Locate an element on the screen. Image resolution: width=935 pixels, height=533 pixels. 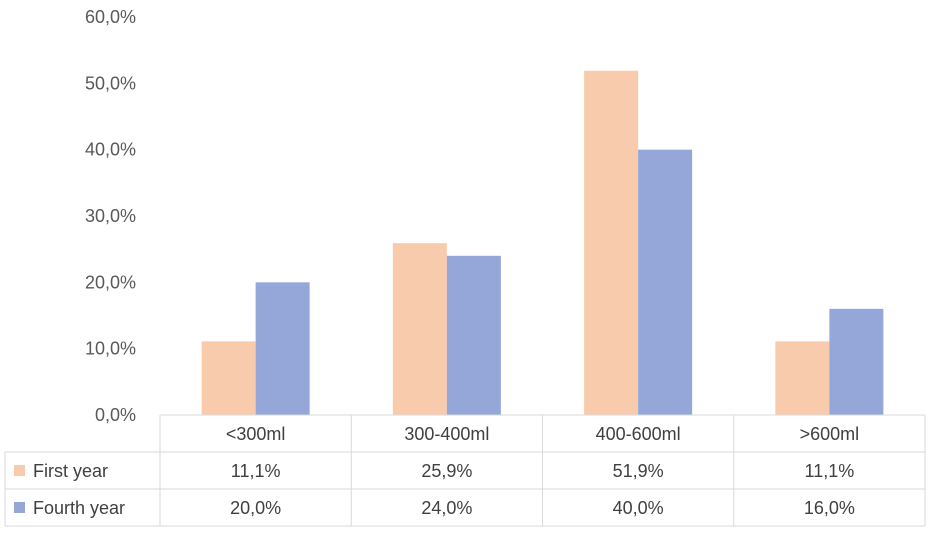
data-label: 40,0% is located at coordinates (638, 508).